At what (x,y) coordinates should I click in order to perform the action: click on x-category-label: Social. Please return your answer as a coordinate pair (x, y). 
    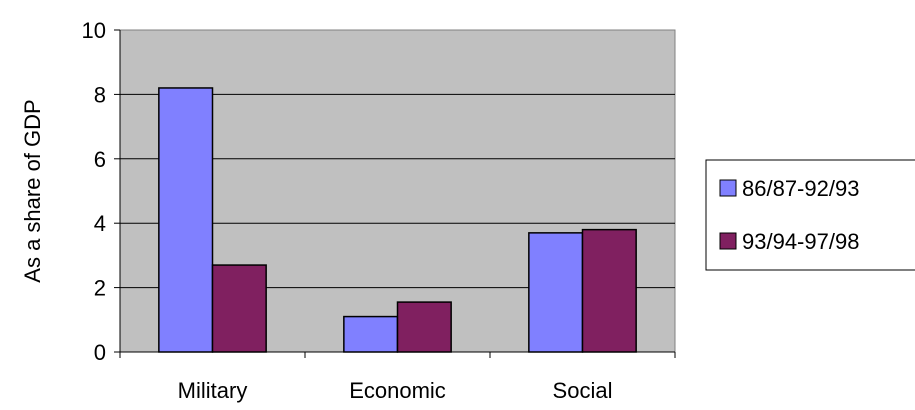
    Looking at the image, I should click on (583, 390).